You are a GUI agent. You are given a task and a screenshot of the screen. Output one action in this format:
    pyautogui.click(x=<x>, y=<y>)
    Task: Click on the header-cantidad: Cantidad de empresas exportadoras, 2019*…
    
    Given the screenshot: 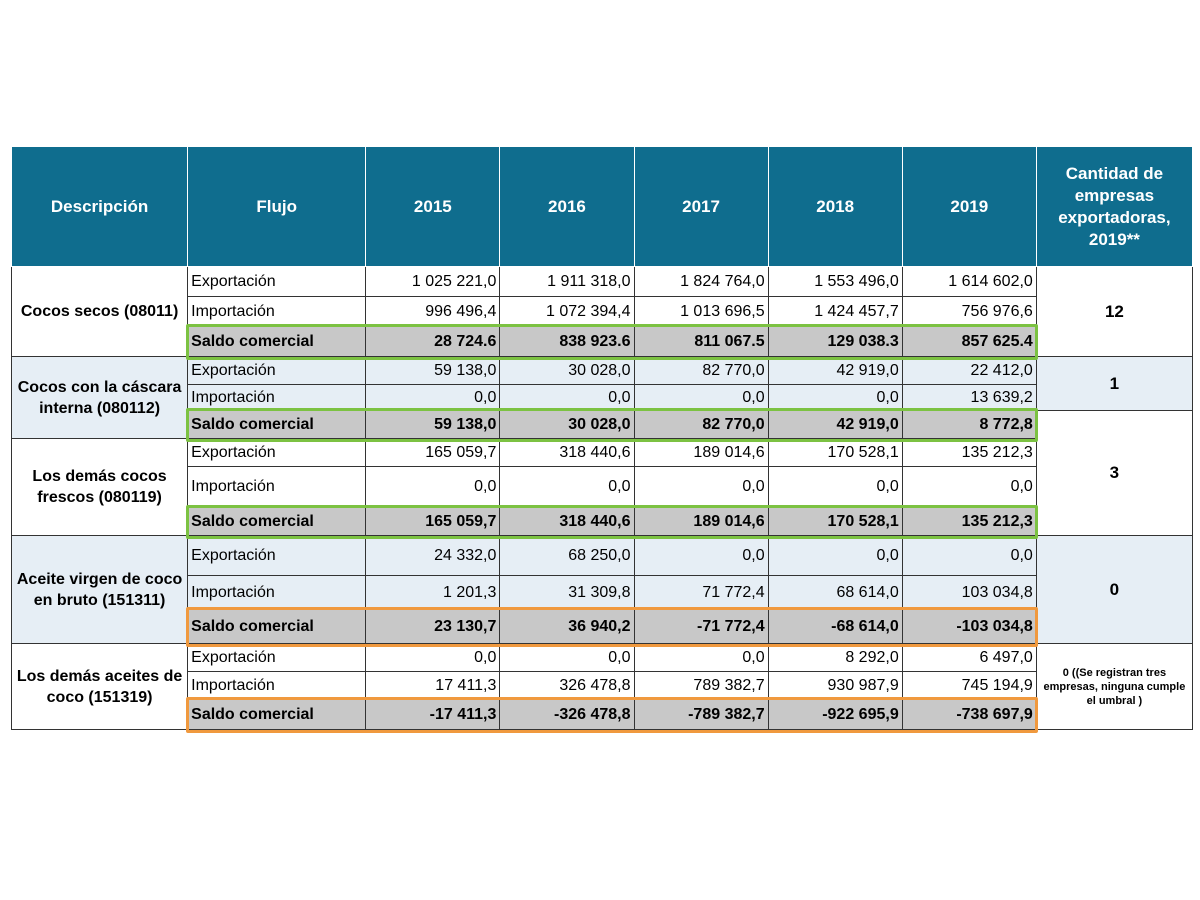 What is the action you would take?
    pyautogui.click(x=1114, y=206)
    